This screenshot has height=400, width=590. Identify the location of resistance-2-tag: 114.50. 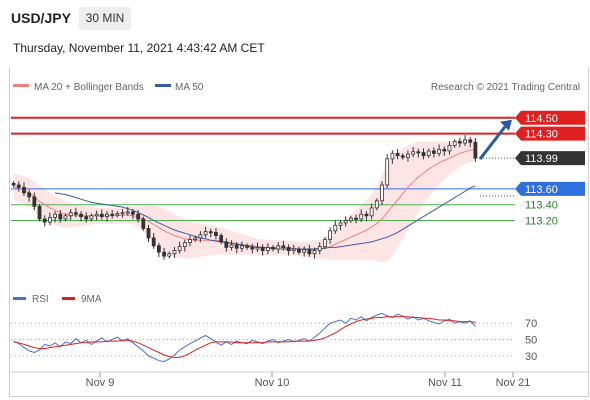
(550, 117).